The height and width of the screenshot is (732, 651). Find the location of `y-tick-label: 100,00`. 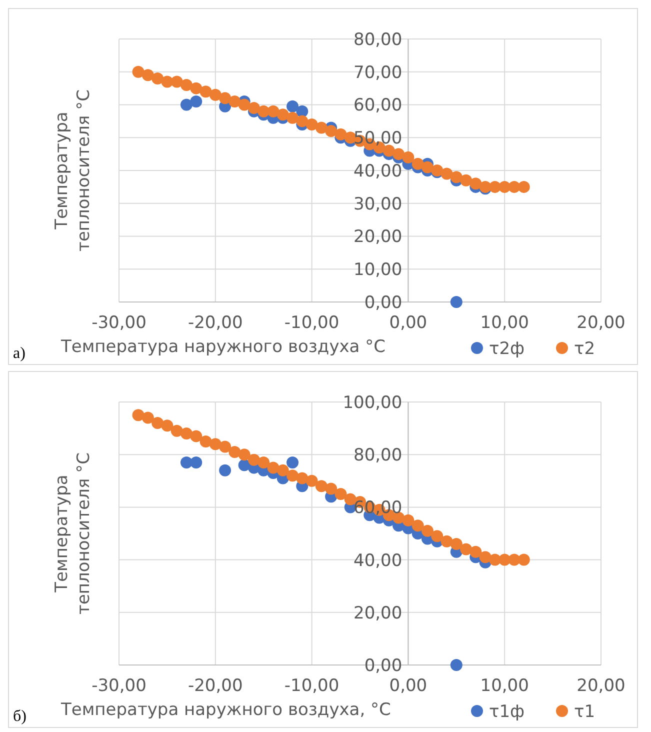

y-tick-label: 100,00 is located at coordinates (372, 402).